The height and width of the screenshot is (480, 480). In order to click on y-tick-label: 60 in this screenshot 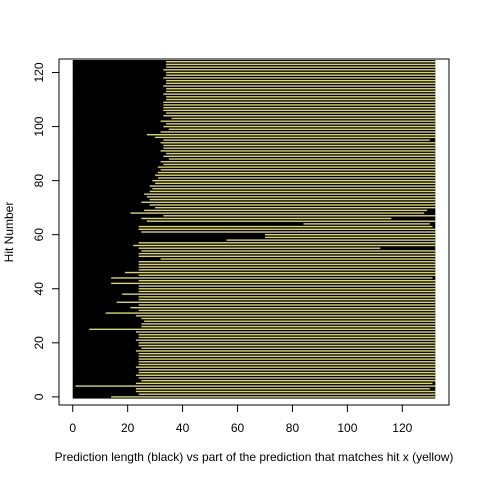, I will do `click(39, 235)`.